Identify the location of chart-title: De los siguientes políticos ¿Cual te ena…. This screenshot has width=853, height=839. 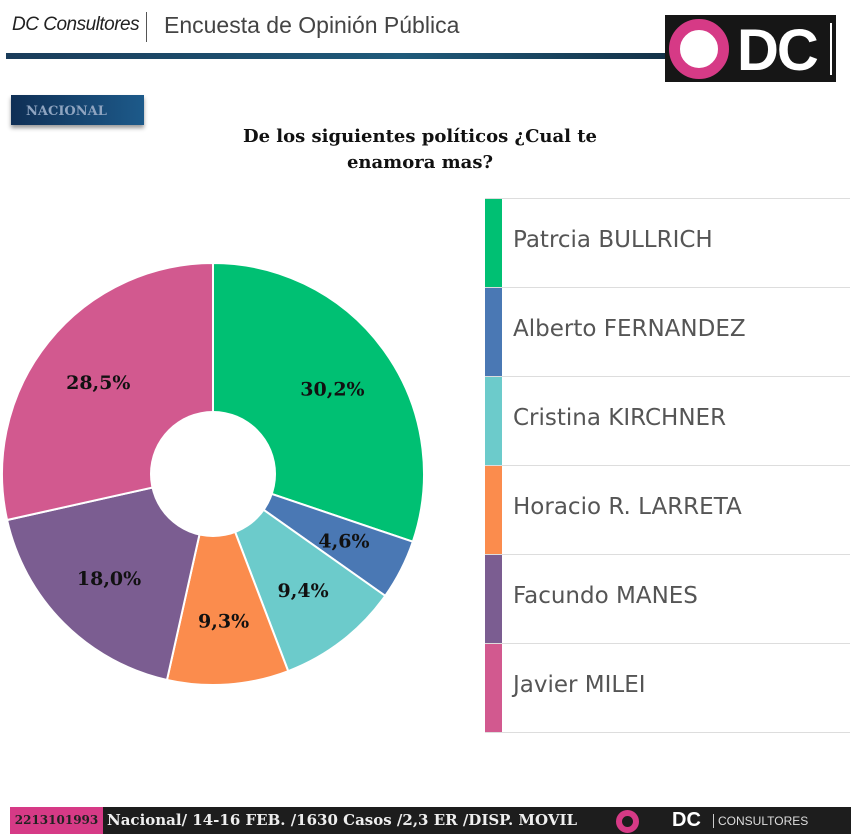
(420, 149).